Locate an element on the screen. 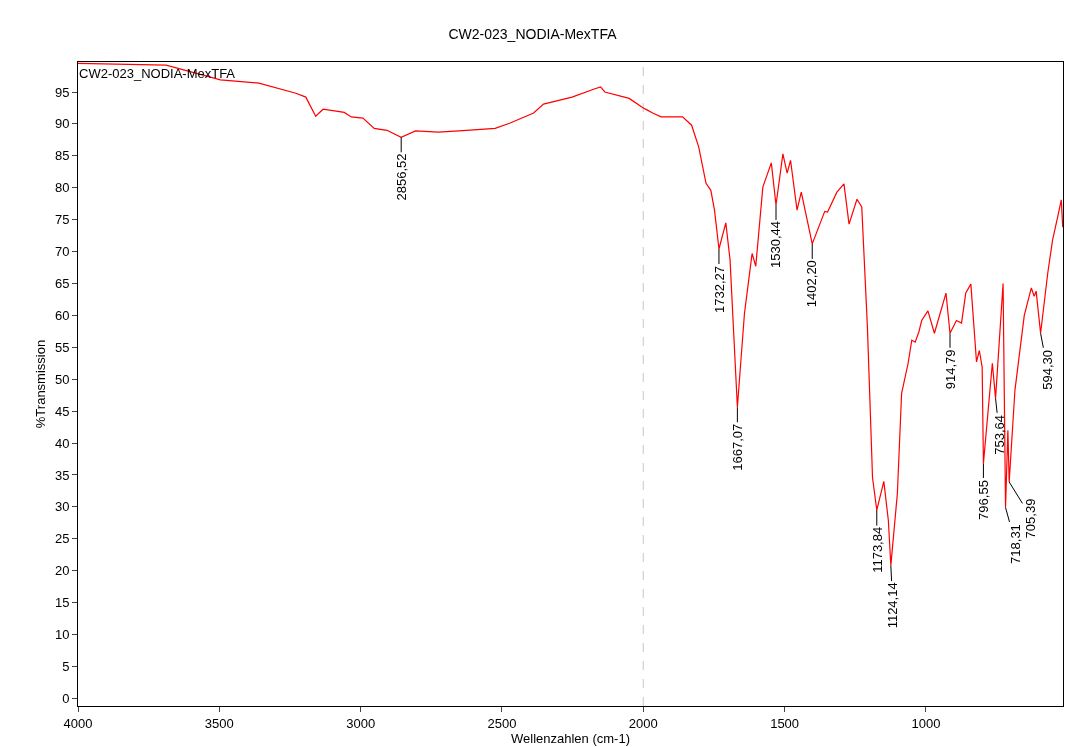  annotation: 914,79 is located at coordinates (950, 369).